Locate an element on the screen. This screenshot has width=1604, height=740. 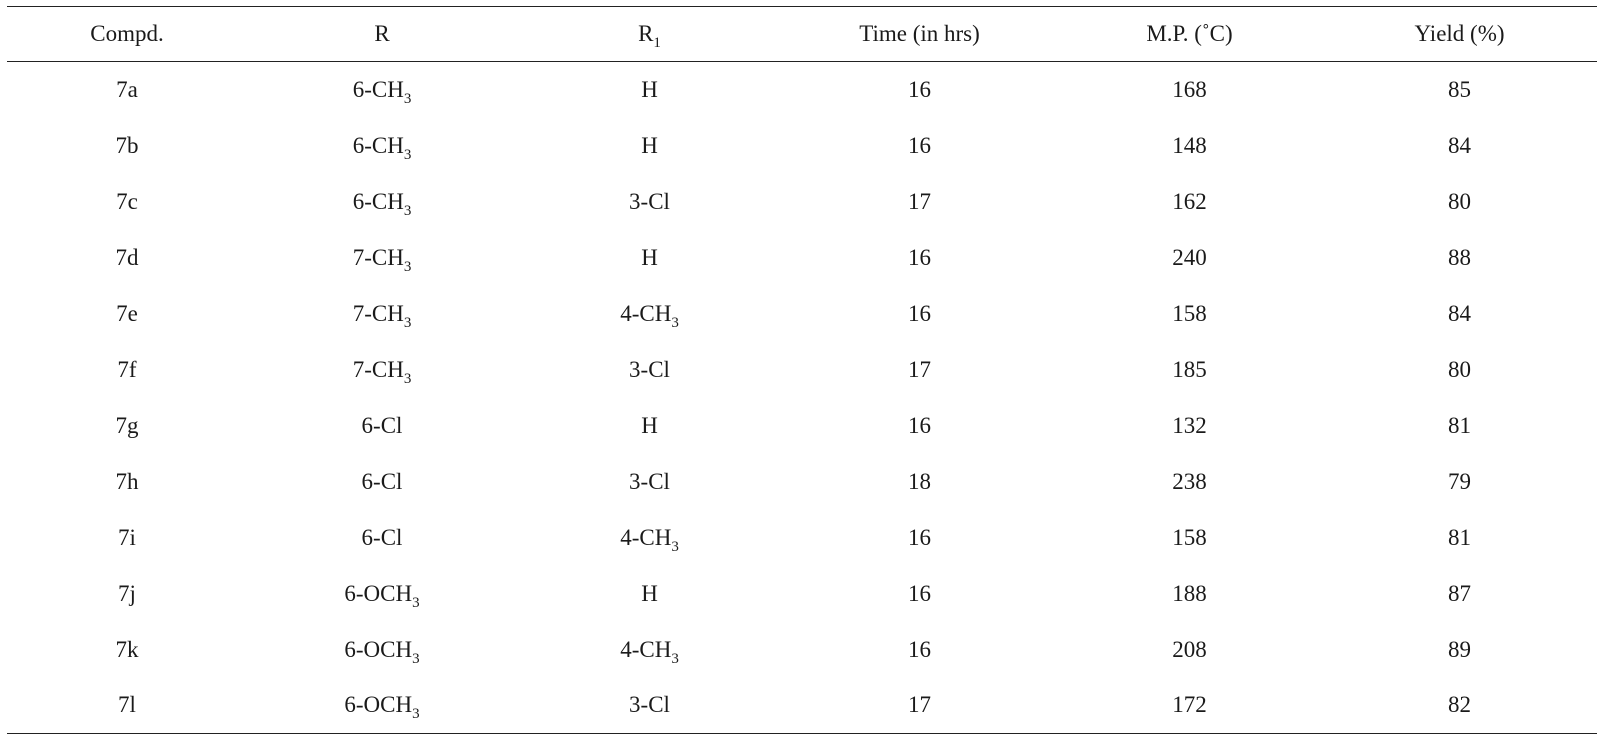
cell-compd: 7c is located at coordinates (127, 201).